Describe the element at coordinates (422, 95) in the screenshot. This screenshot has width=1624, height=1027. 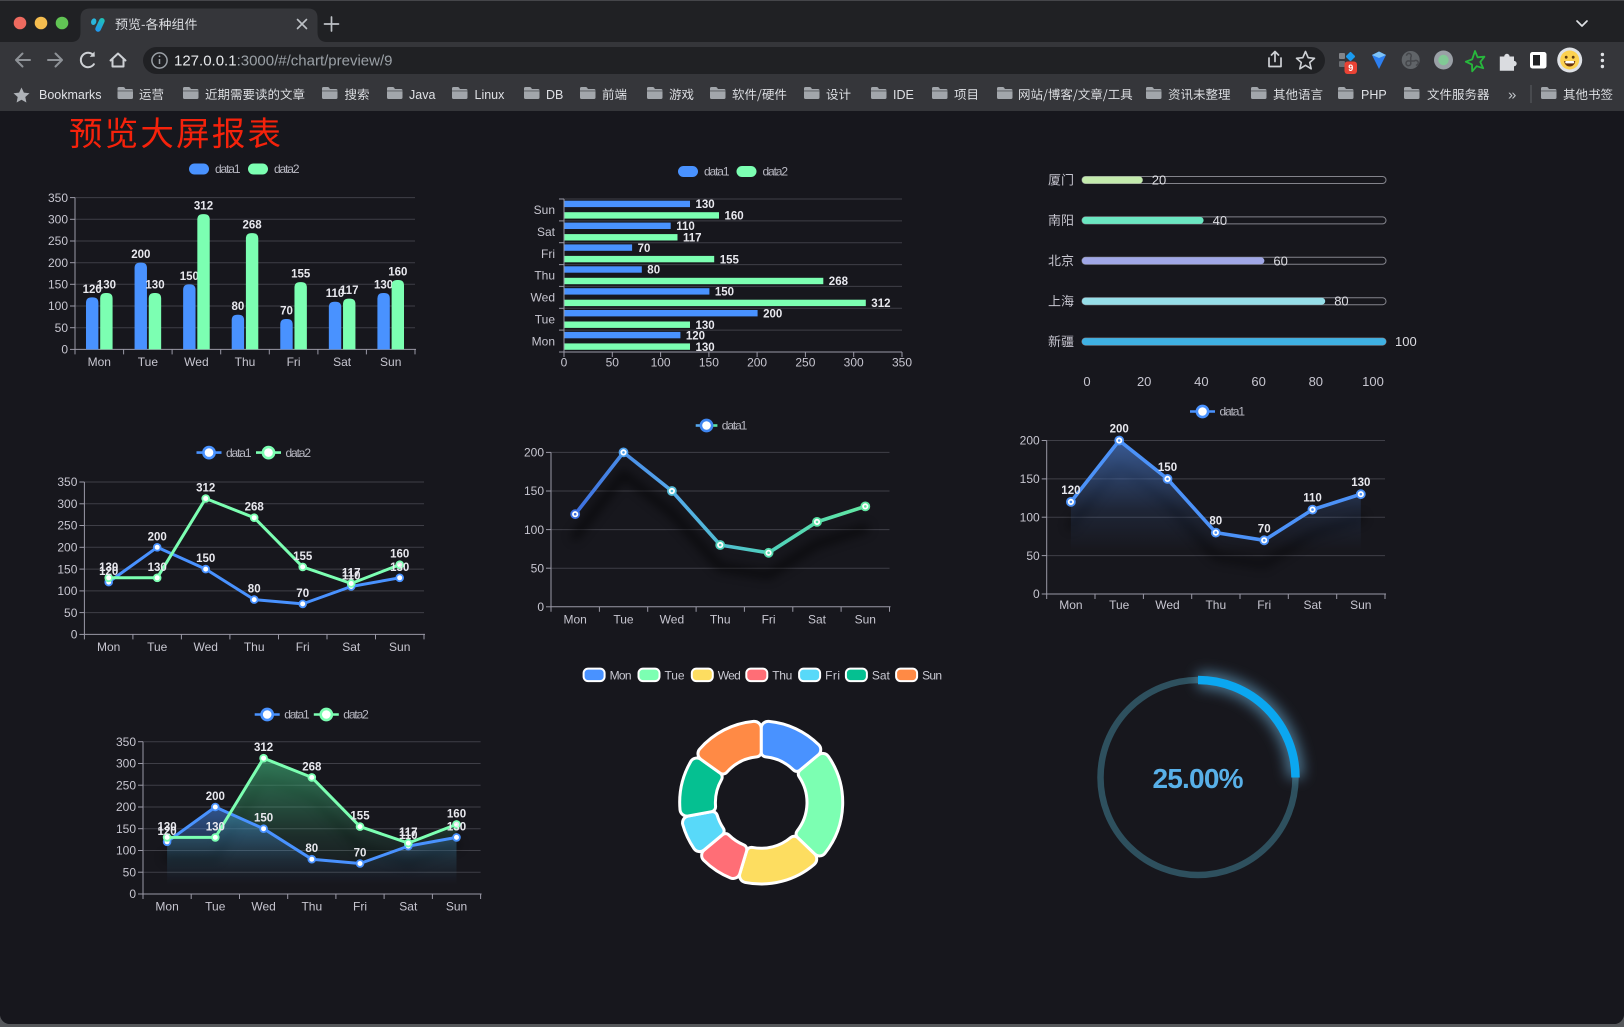
I see `svg-text: Java` at that location.